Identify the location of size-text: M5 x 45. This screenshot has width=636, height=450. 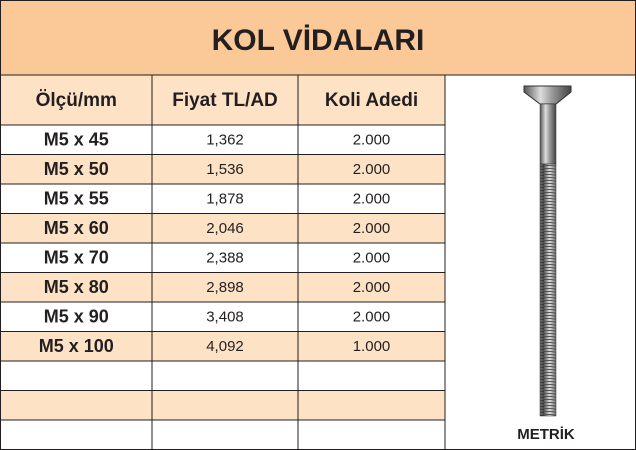
(76, 140).